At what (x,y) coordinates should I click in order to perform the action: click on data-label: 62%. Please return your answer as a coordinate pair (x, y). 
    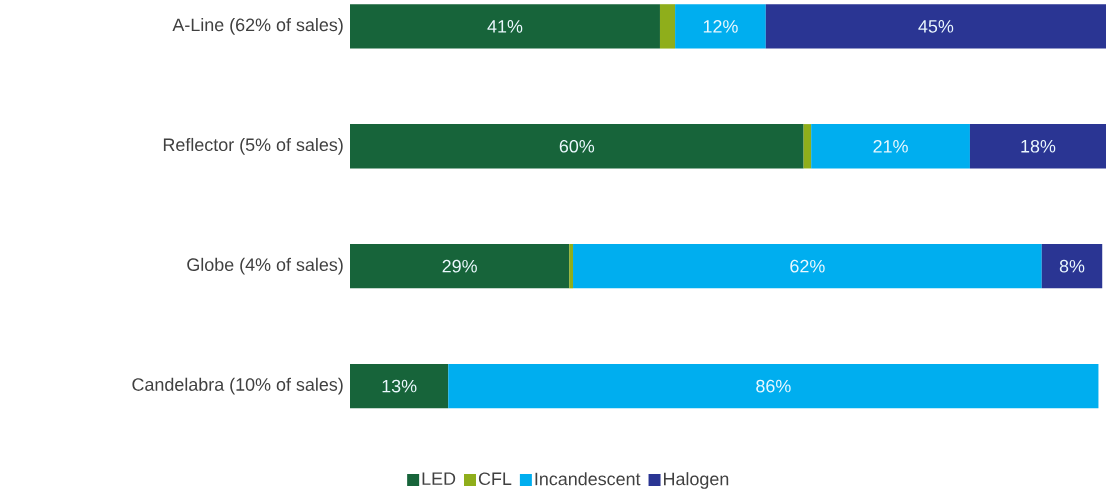
    Looking at the image, I should click on (807, 266).